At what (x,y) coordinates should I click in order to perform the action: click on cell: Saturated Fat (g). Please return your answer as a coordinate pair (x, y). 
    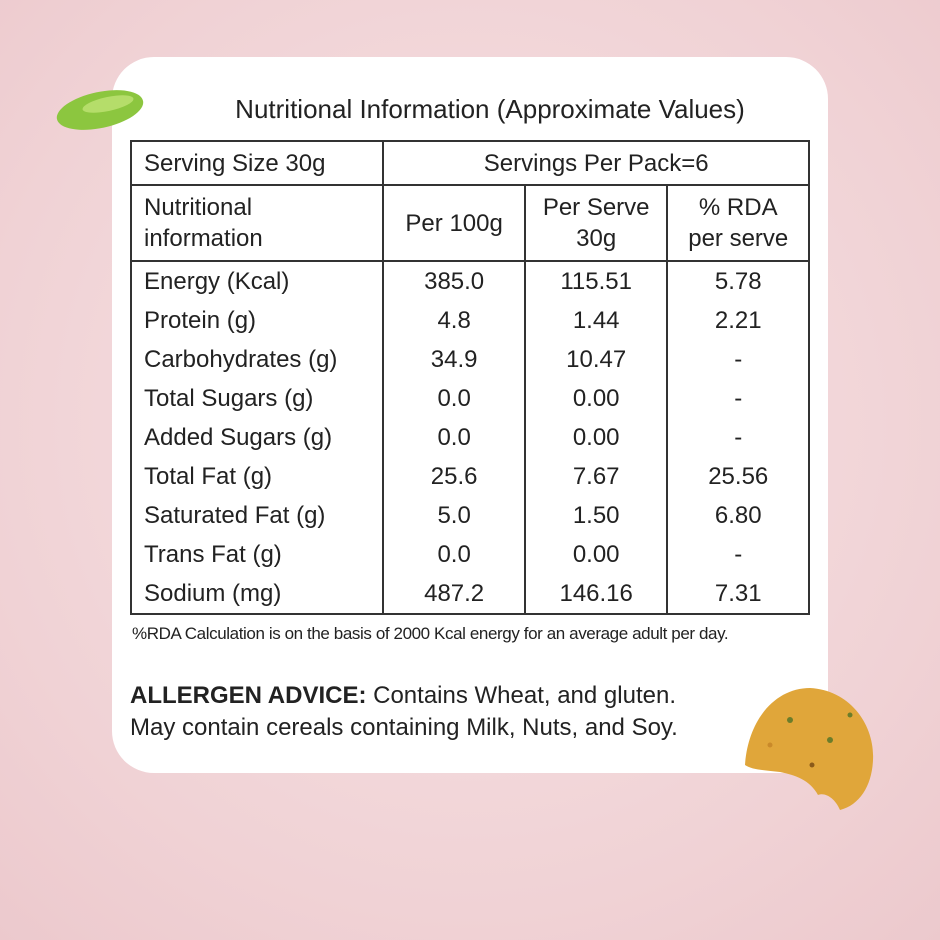
    Looking at the image, I should click on (257, 515).